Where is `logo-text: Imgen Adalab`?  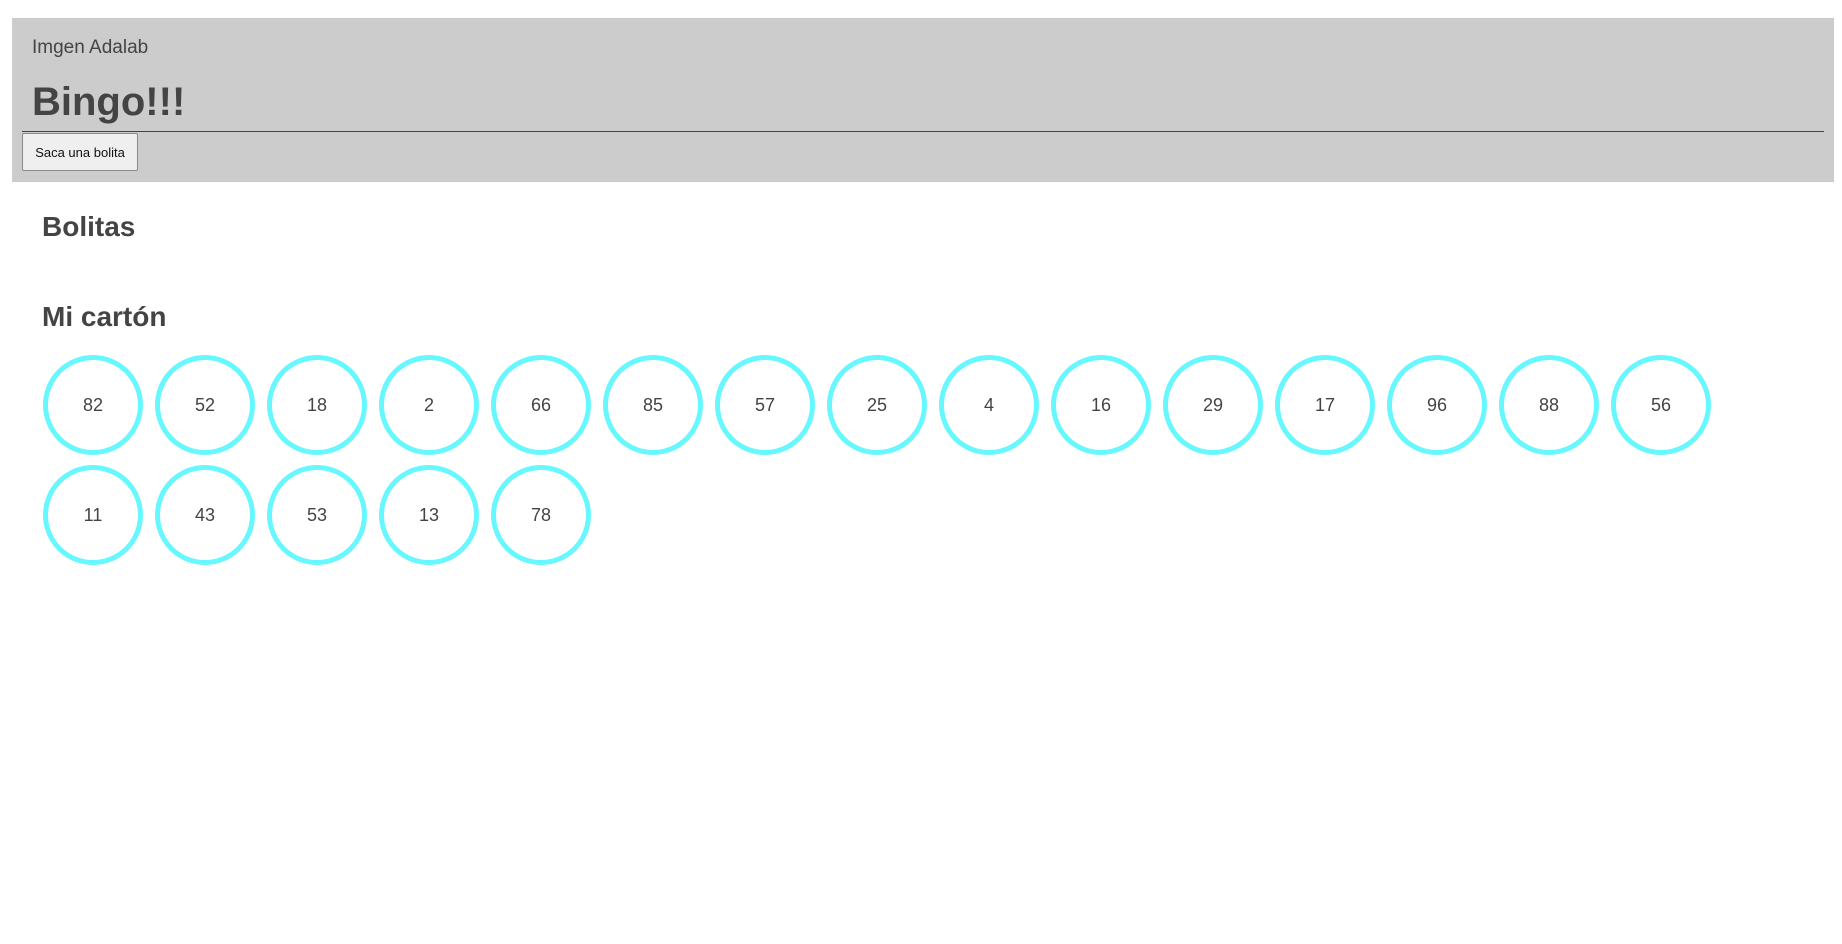
logo-text: Imgen Adalab is located at coordinates (90, 47).